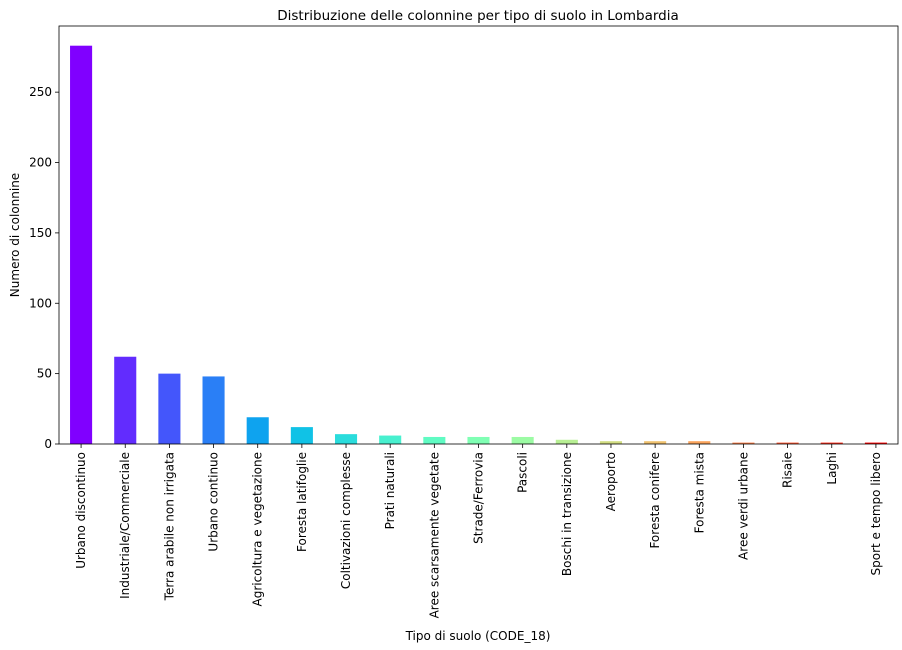  Describe the element at coordinates (523, 472) in the screenshot. I see `x-tick-label: Pascoli` at that location.